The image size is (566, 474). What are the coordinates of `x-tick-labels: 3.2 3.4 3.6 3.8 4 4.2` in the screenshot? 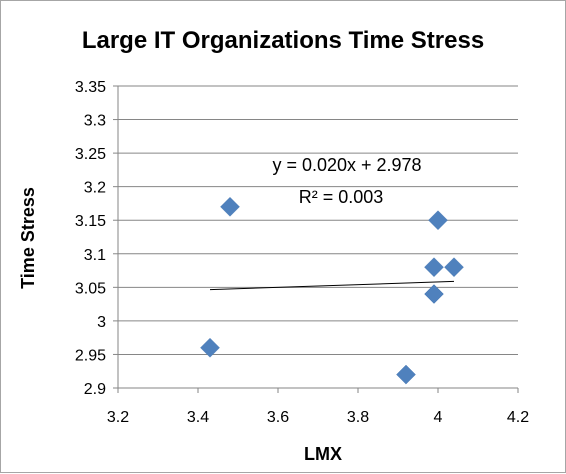 It's located at (318, 417).